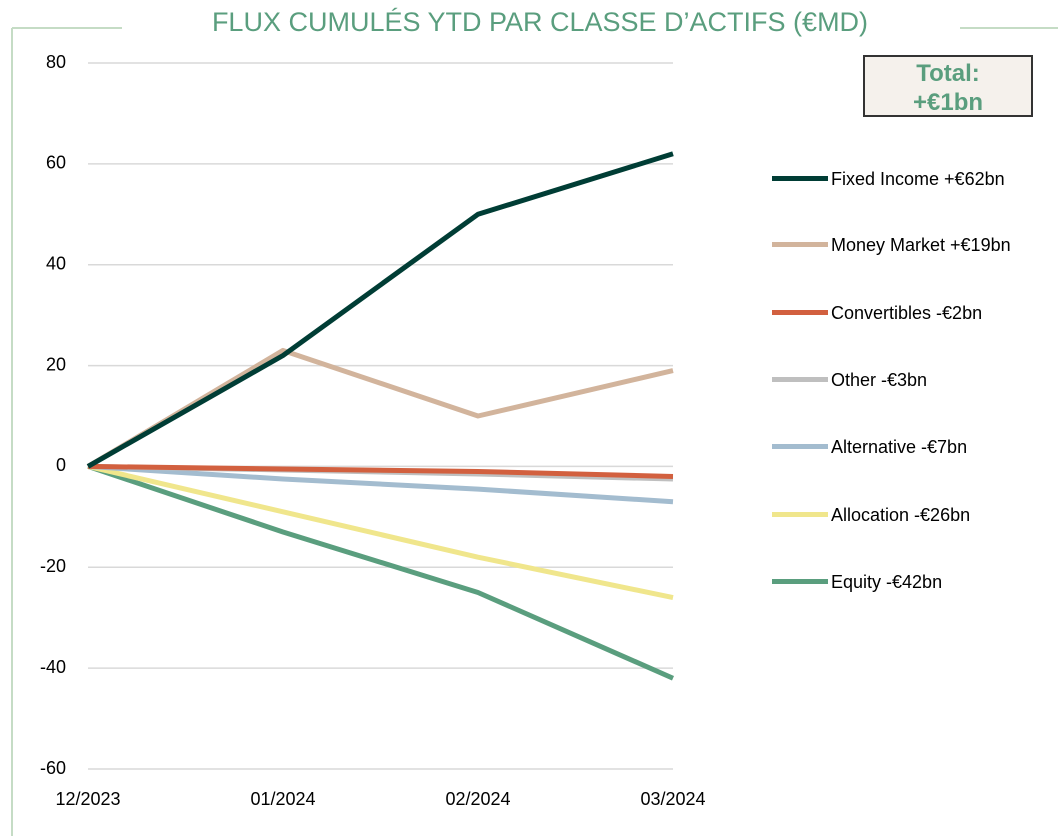  I want to click on y-tick-label: 60, so click(56, 163).